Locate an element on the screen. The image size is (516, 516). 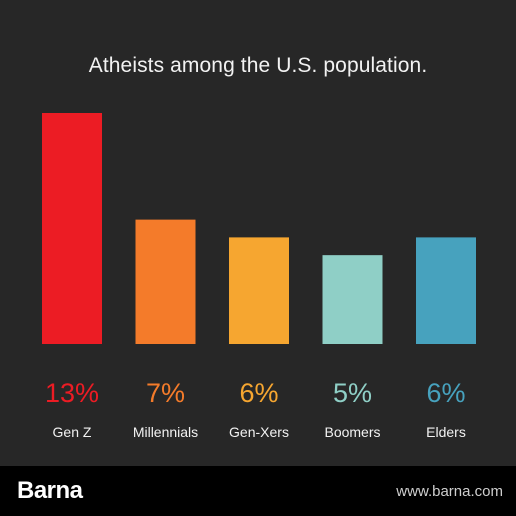
bar-gen-xers is located at coordinates (259, 290).